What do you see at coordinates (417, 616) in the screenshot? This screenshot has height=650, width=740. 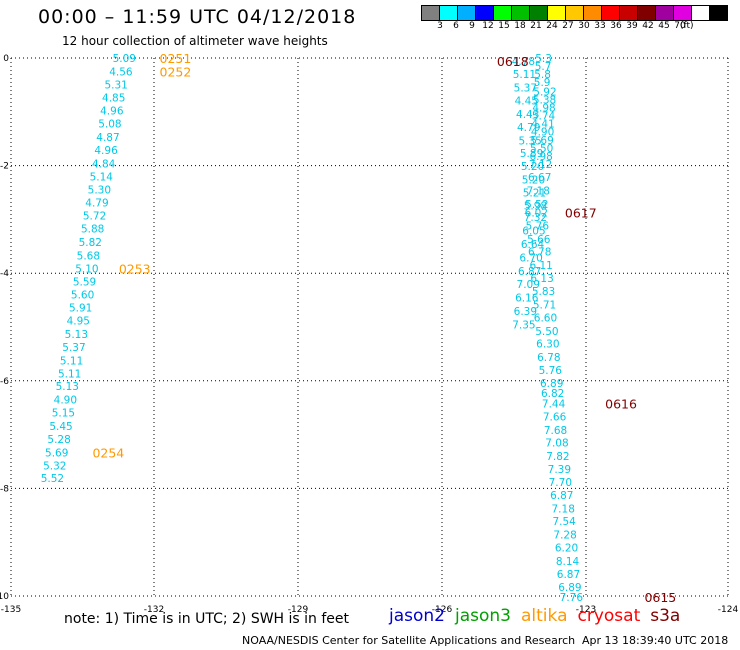 I see `satellite-legend-item: jason2` at bounding box center [417, 616].